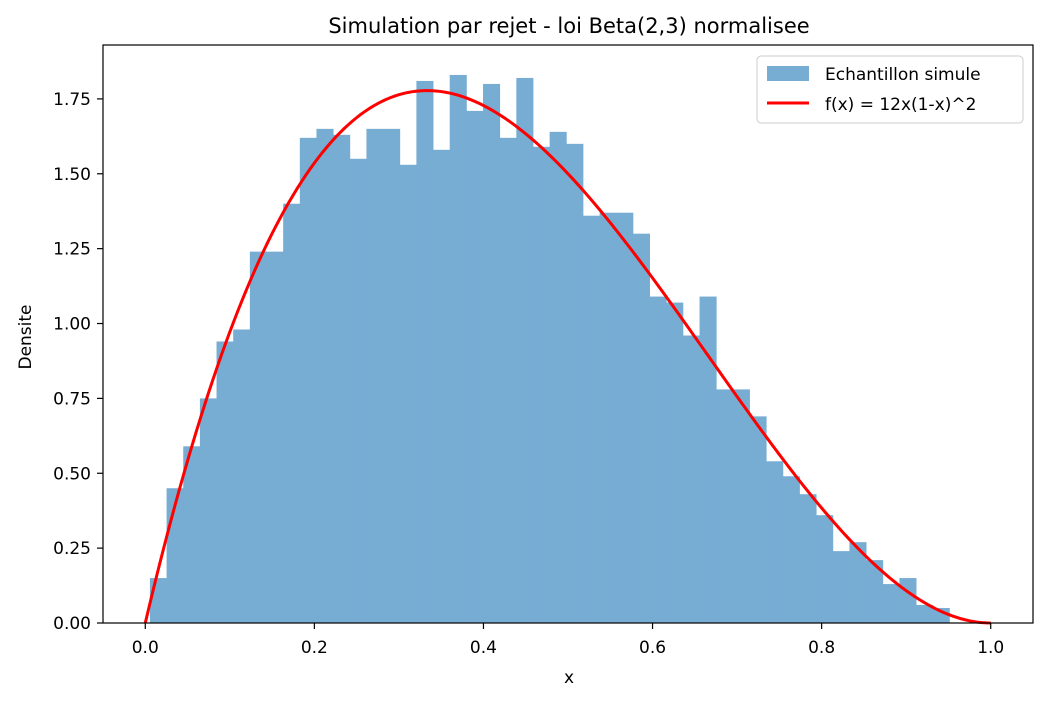 This screenshot has width=1049, height=705. Describe the element at coordinates (72, 175) in the screenshot. I see `y-tick-label: 1.50` at that location.